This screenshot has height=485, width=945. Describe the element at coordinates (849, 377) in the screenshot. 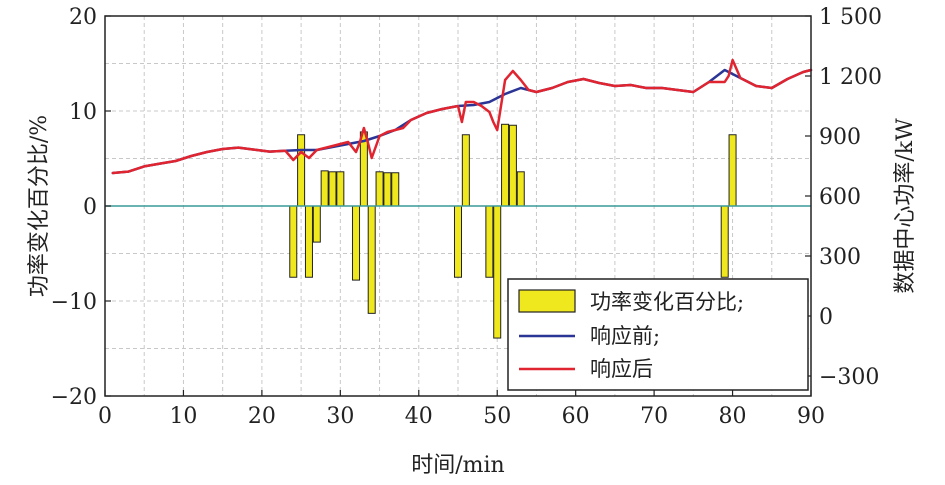

I see `y-right-tick-label: −300` at that location.